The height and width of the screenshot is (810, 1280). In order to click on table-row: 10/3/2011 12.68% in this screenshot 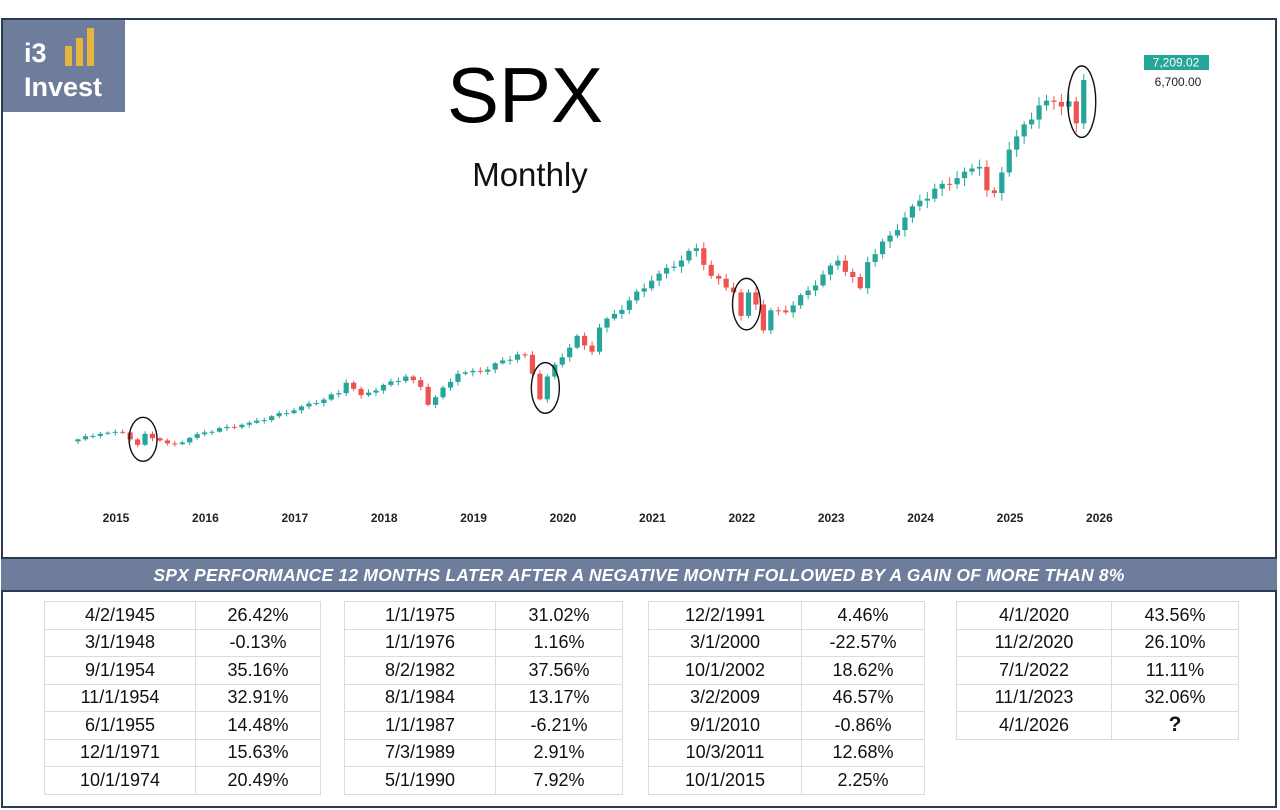, I will do `click(786, 752)`.